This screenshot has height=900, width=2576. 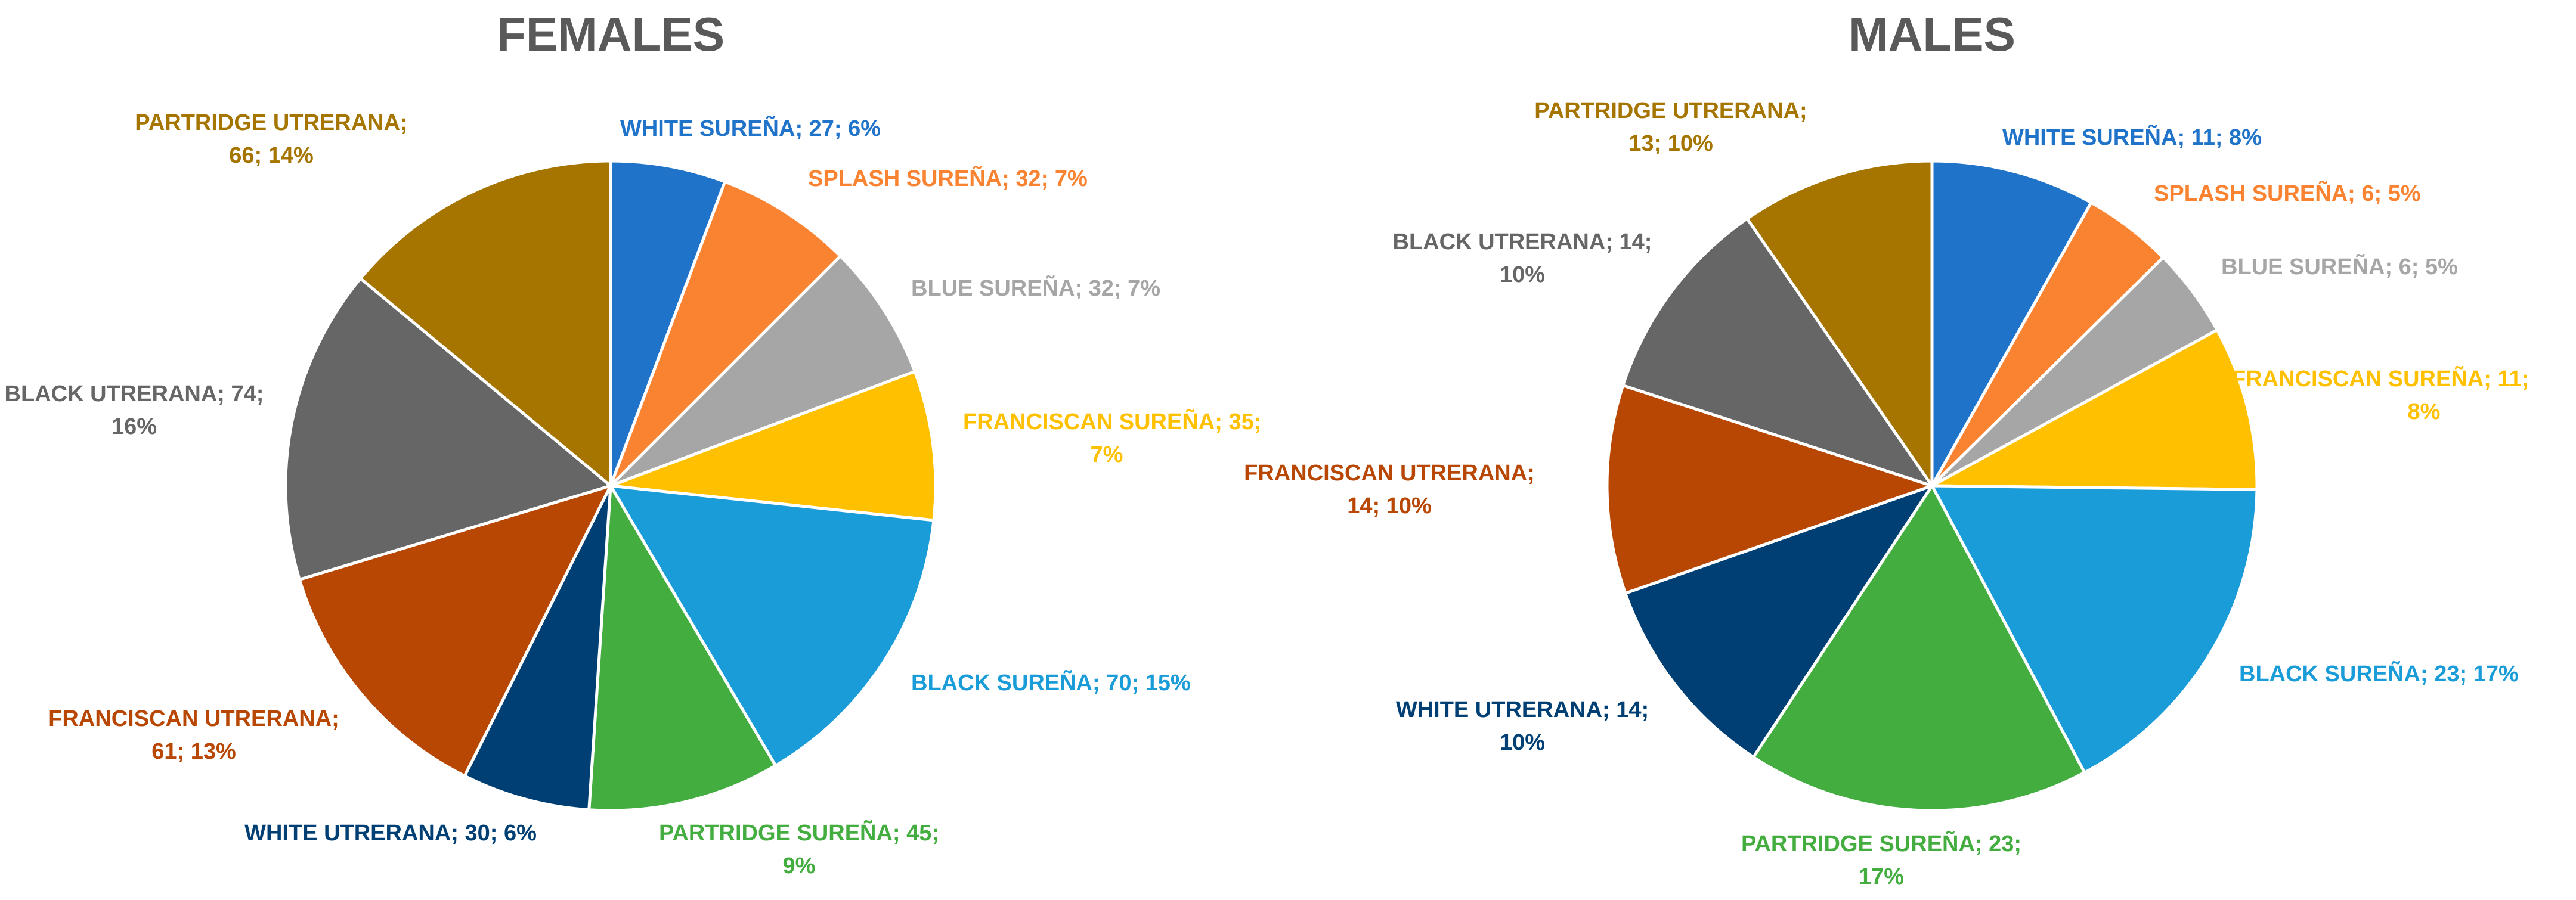 I want to click on females-label-blue-surena: BLUE SUREÑA; 32; 7%, so click(x=1035, y=288).